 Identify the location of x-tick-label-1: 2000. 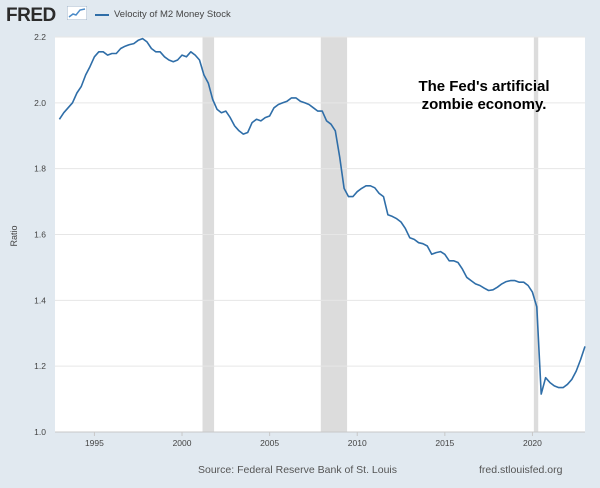
(182, 443).